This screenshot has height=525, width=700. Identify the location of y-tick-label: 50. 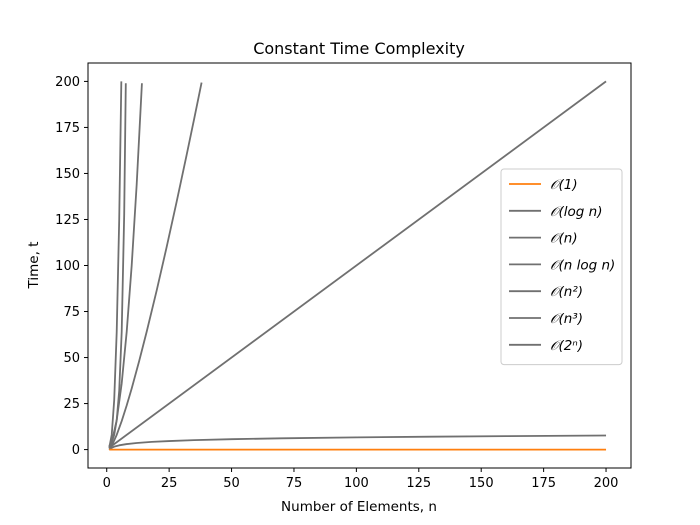
(71, 358).